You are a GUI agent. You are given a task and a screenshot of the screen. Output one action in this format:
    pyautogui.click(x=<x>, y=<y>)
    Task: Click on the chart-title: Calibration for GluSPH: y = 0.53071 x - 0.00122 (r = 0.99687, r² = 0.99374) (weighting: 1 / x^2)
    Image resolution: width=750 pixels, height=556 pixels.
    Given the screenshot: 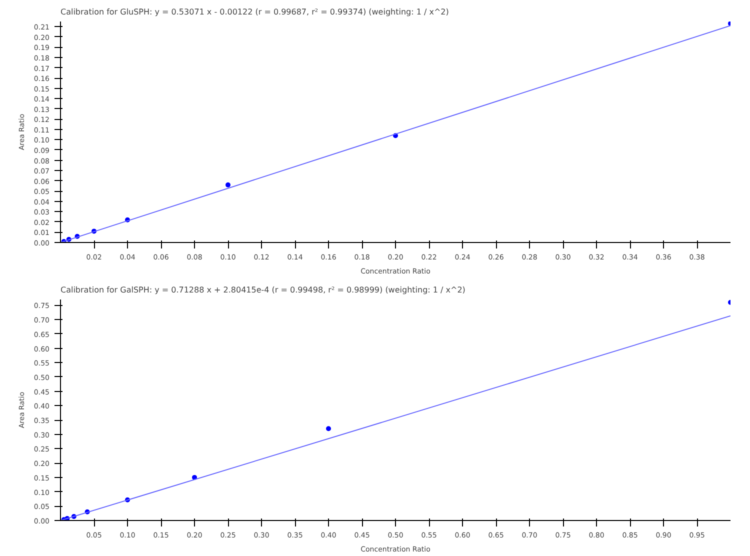 What is the action you would take?
    pyautogui.click(x=254, y=12)
    